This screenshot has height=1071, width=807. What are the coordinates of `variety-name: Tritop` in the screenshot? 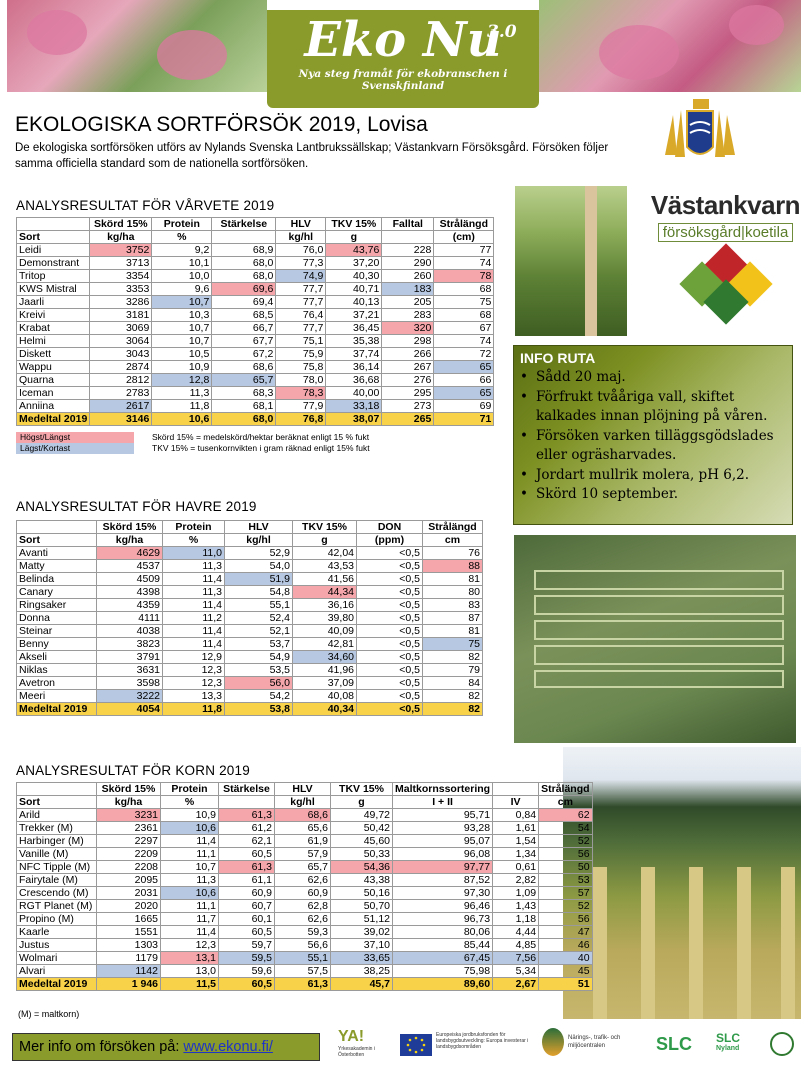 It's located at (53, 276).